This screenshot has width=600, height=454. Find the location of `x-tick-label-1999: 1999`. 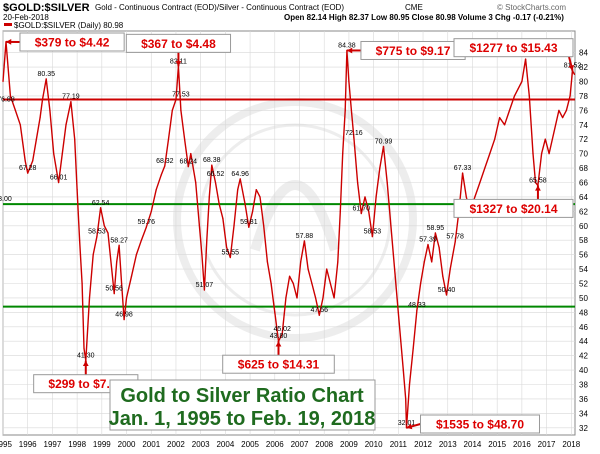

x-tick-label-1999: 1999 is located at coordinates (102, 444).